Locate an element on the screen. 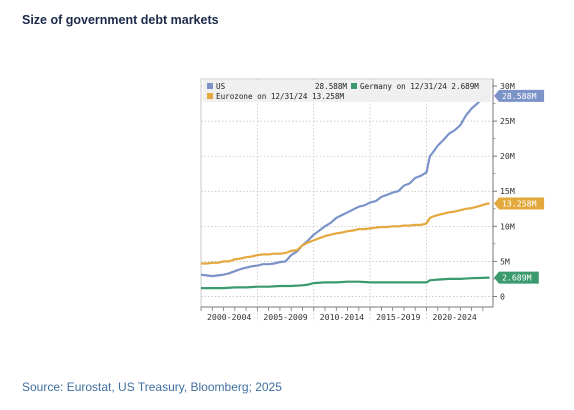  series-line-eurozone is located at coordinates (345, 233).